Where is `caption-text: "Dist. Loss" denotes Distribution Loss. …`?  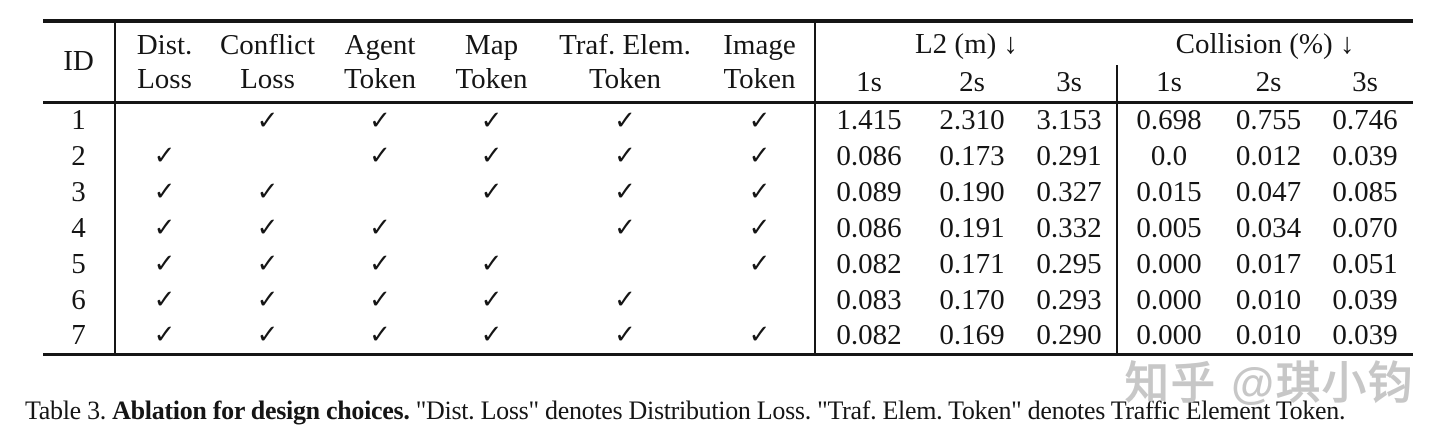
caption-text: "Dist. Loss" denotes Distribution Loss. … is located at coordinates (877, 410).